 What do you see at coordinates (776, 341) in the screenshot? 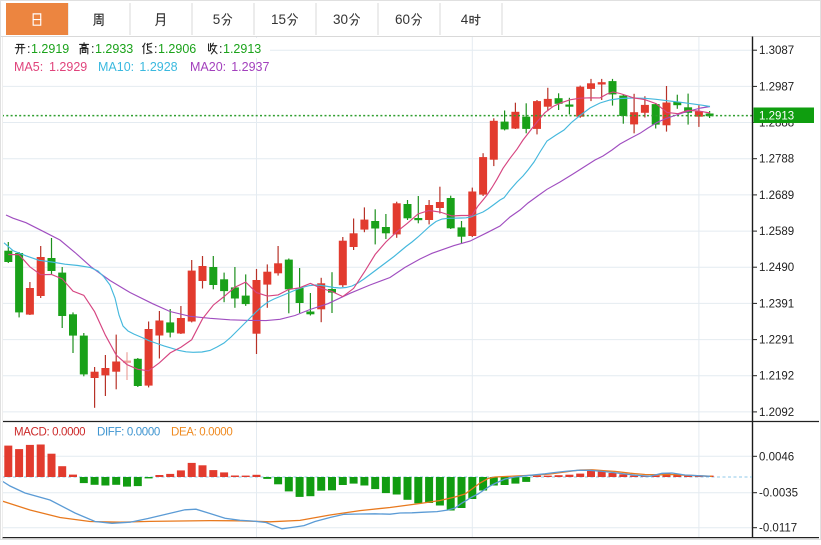
I see `svg-text: 1.2291` at bounding box center [776, 341].